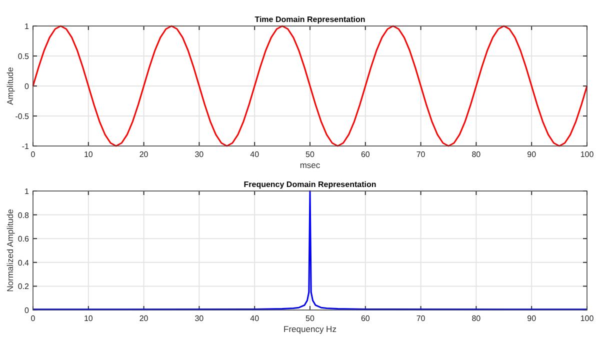 The height and width of the screenshot is (340, 600). Describe the element at coordinates (310, 19) in the screenshot. I see `chart-title: Time Domain Representation` at that location.